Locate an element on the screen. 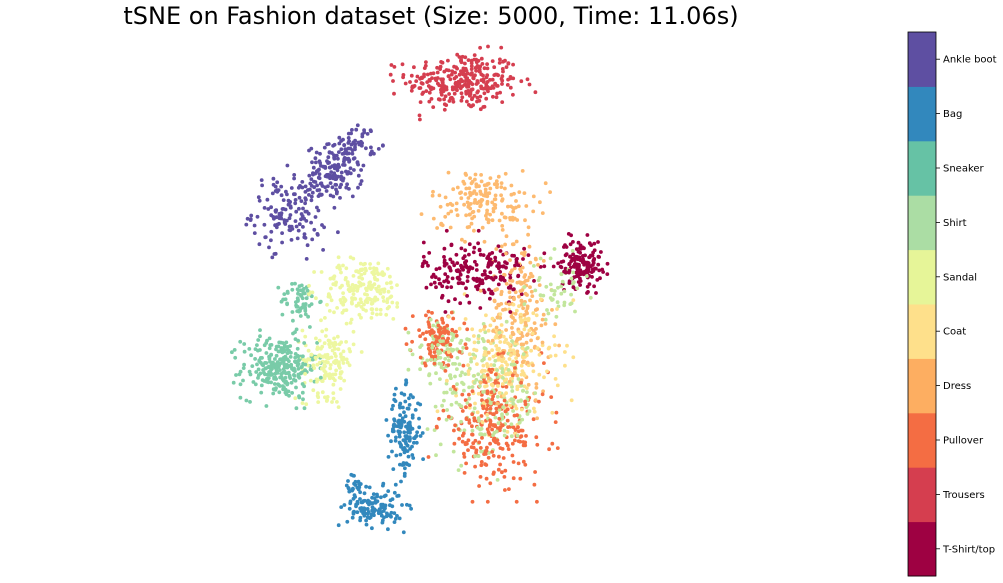  colorbar-segment is located at coordinates (922, 223).